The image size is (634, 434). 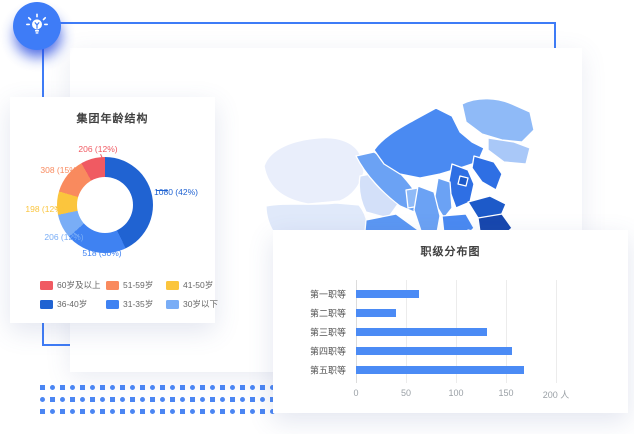 I want to click on legend-label: 41-50岁, so click(x=198, y=285).